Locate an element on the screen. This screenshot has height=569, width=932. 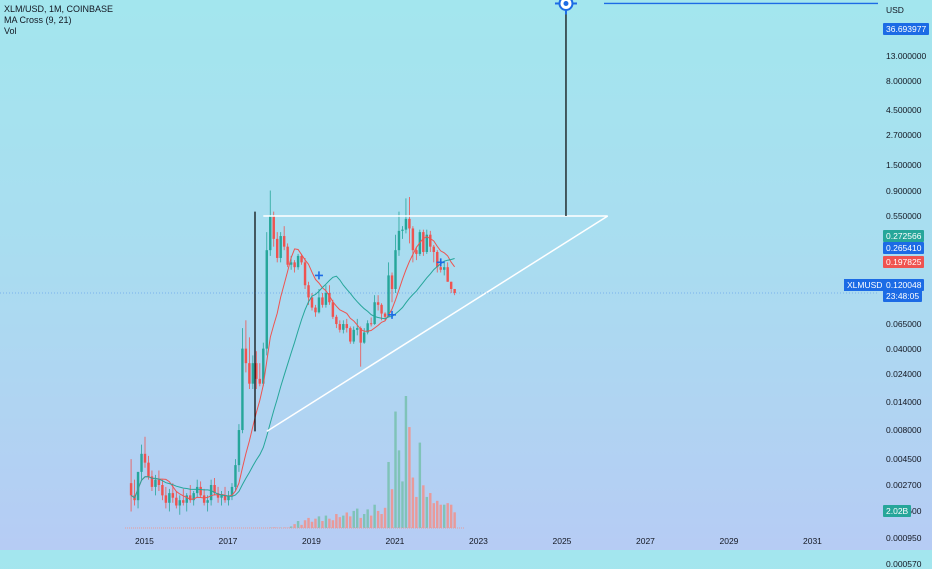
price-tick-label: 2.700000 is located at coordinates (903, 135).